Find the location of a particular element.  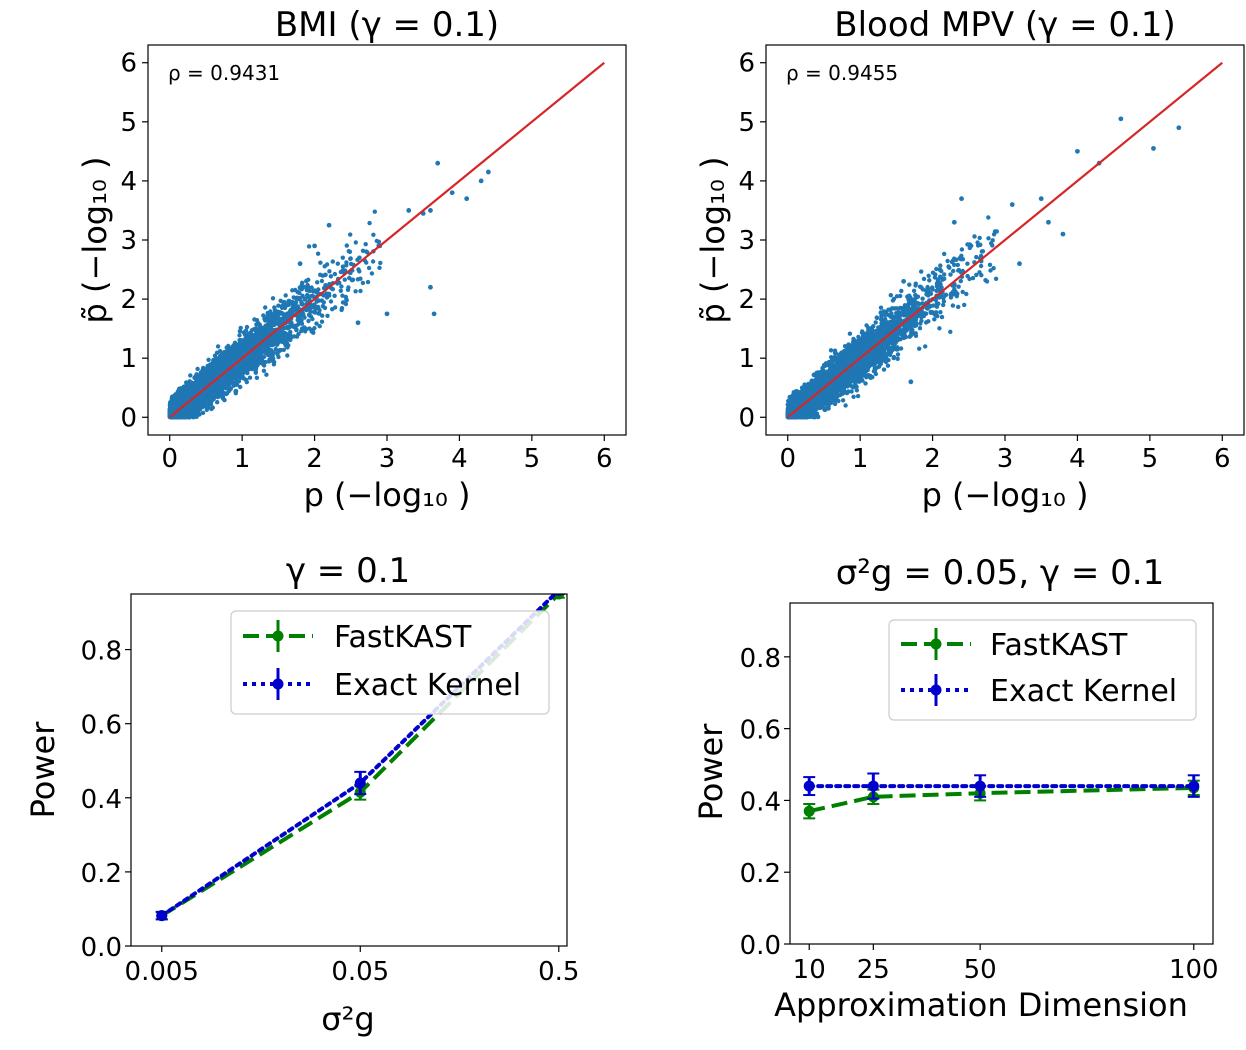

chart-title: BMI (γ = 0.1) is located at coordinates (387, 25).